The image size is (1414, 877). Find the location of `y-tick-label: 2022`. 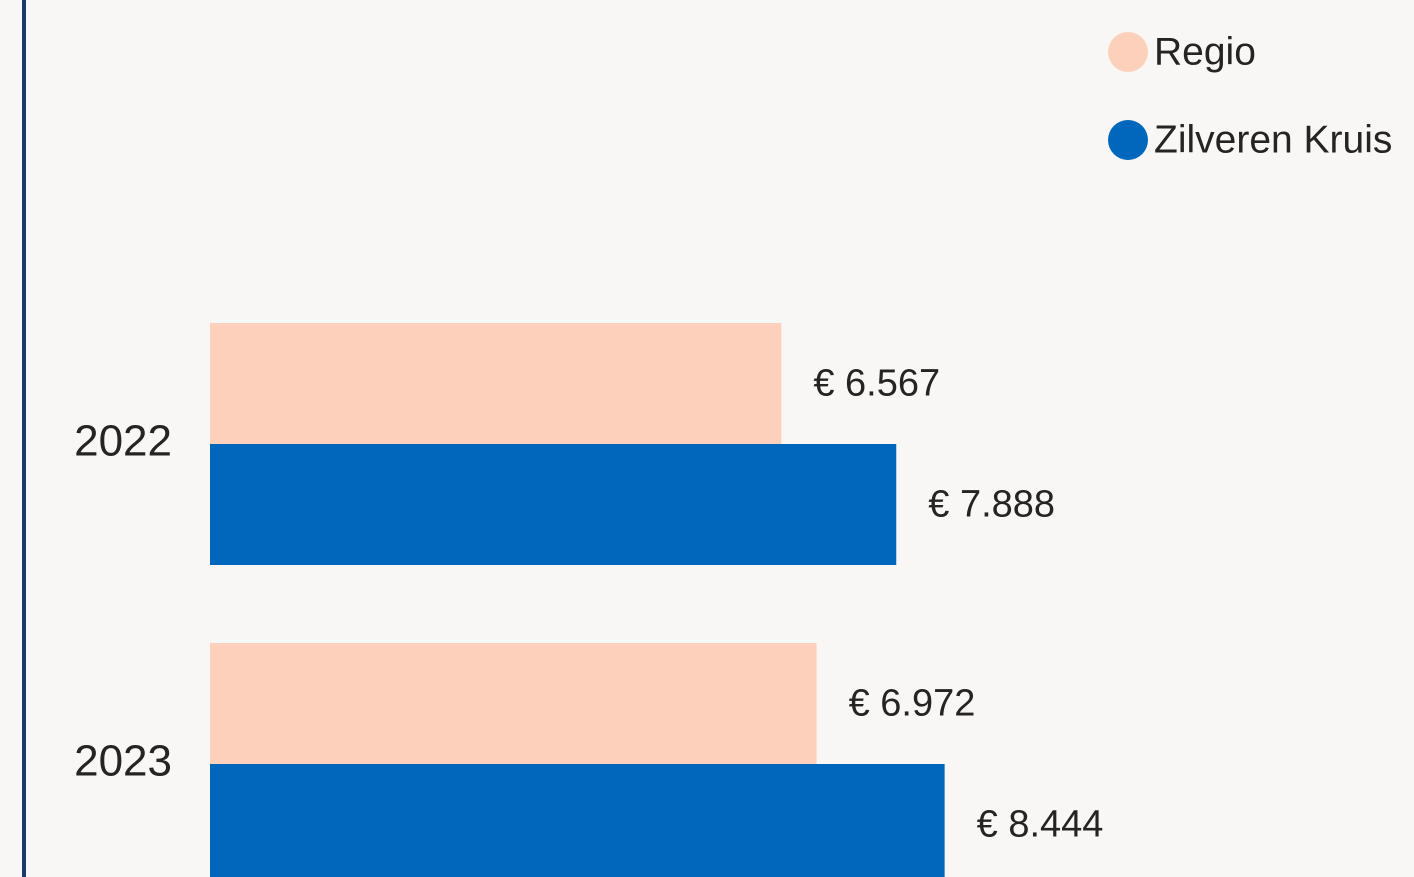

y-tick-label: 2022 is located at coordinates (123, 441).